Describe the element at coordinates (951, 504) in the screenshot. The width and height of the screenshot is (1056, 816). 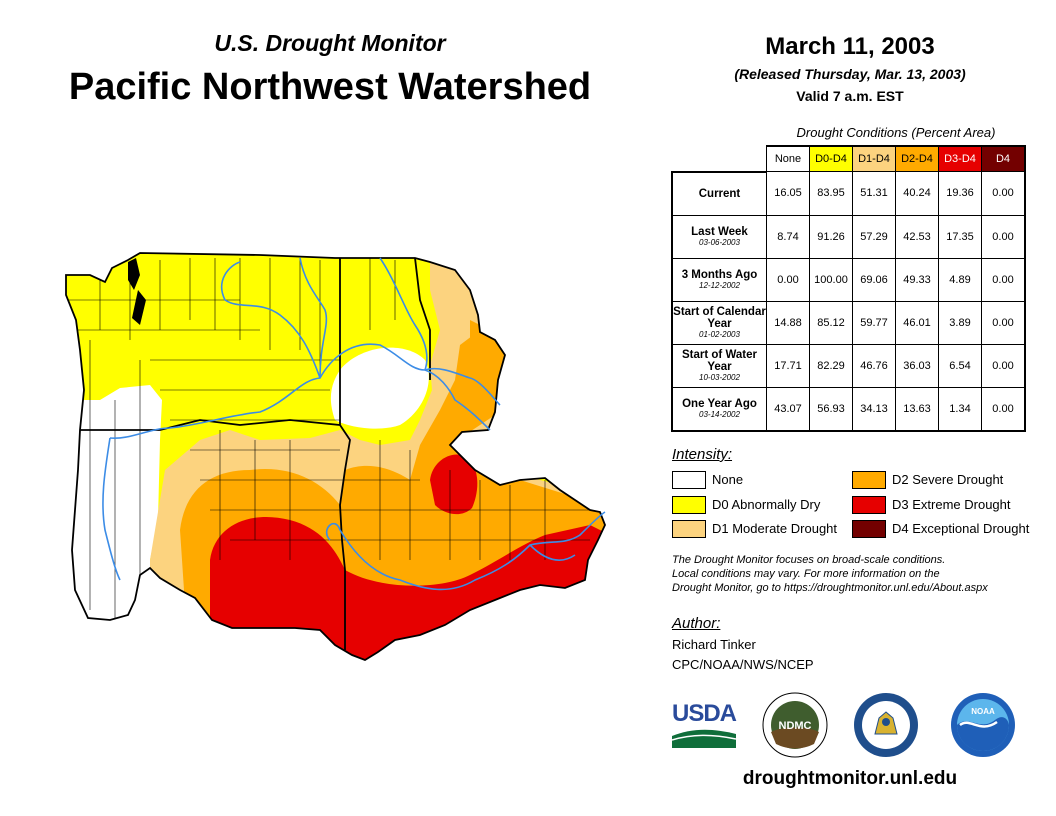
I see `legend-label: D3 Extreme Drought` at that location.